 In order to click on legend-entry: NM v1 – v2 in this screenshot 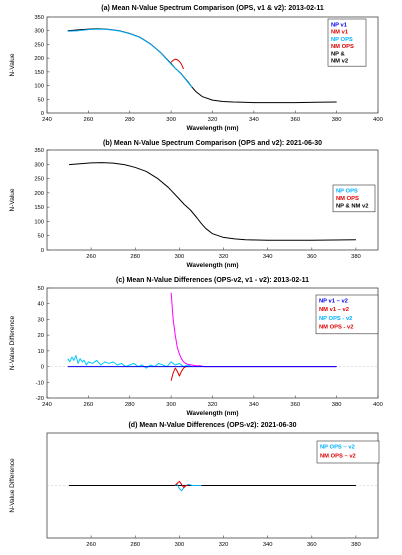, I will do `click(334, 310)`.